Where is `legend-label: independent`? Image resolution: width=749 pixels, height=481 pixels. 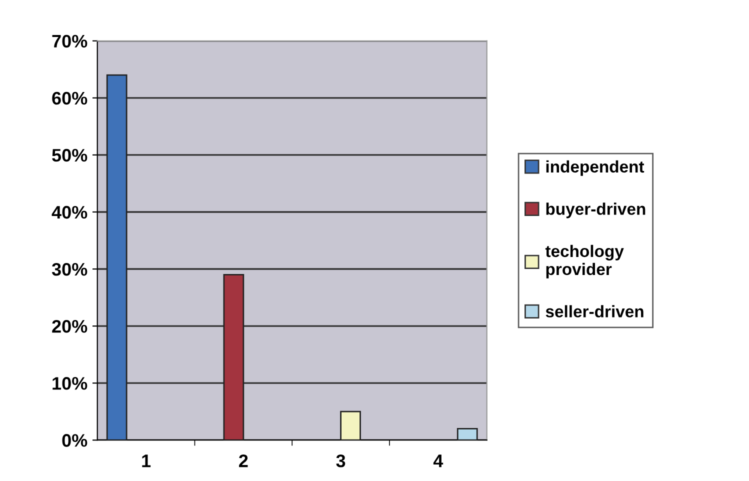 legend-label: independent is located at coordinates (595, 168).